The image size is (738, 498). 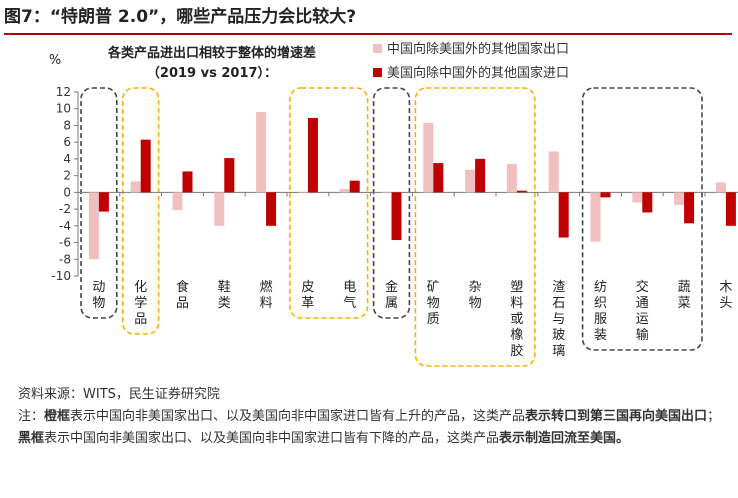 I want to click on y-tick-label: 12, so click(x=63, y=92).